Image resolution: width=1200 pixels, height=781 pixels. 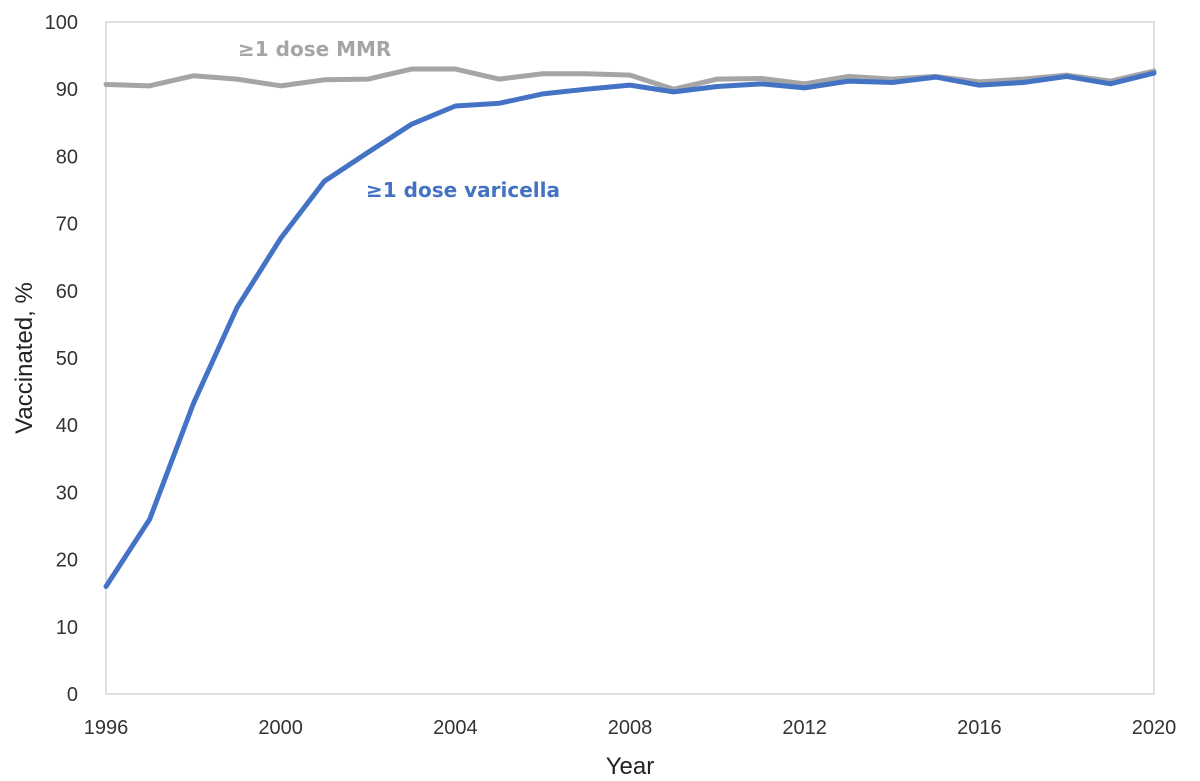 What do you see at coordinates (106, 728) in the screenshot?
I see `x-tick-label: 1996` at bounding box center [106, 728].